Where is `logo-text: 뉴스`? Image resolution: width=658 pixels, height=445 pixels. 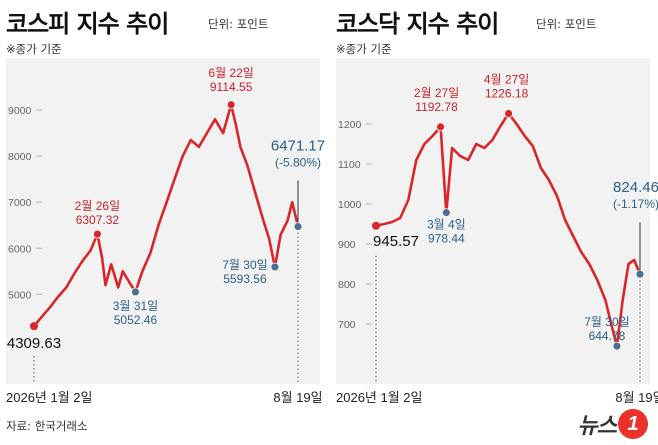
logo-text: 뉴스 is located at coordinates (597, 426).